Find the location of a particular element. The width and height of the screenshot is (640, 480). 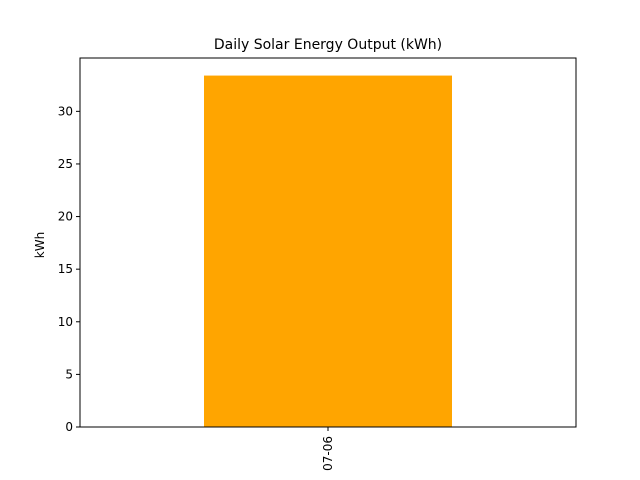

chart-title: Daily Solar Energy Output (kWh) is located at coordinates (328, 45).